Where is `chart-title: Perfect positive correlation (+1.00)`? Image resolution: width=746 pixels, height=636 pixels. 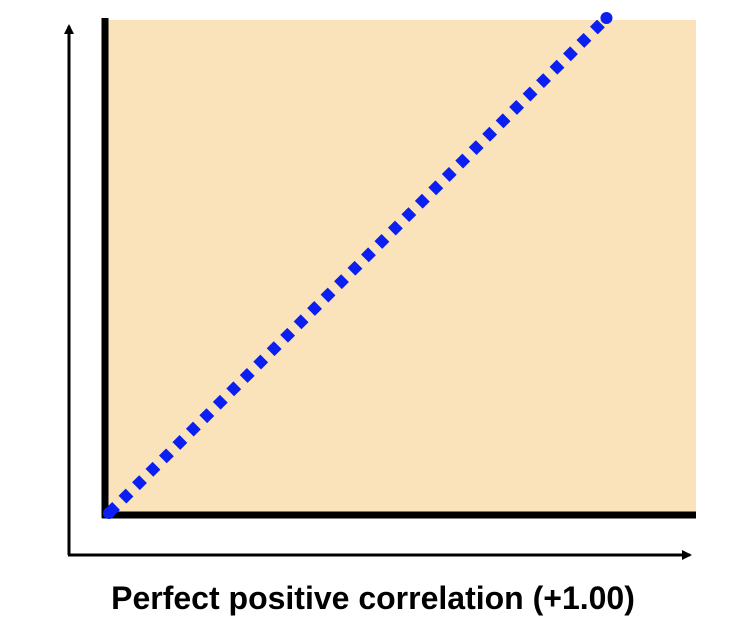
chart-title: Perfect positive correlation (+1.00) is located at coordinates (373, 598).